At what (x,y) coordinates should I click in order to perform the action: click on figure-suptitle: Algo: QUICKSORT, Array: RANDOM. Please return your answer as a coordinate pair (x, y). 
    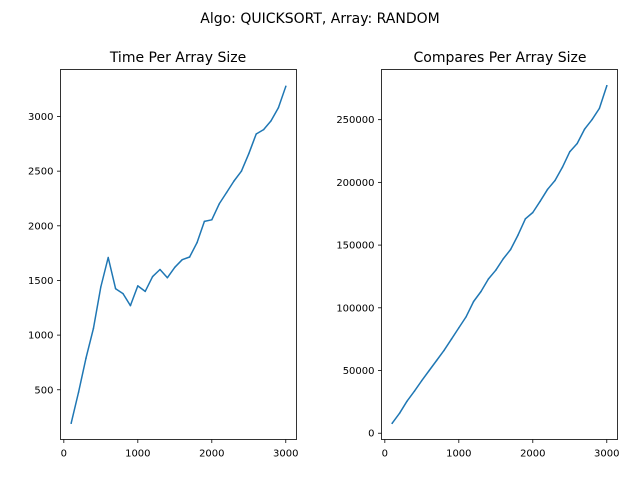
    Looking at the image, I should click on (319, 19).